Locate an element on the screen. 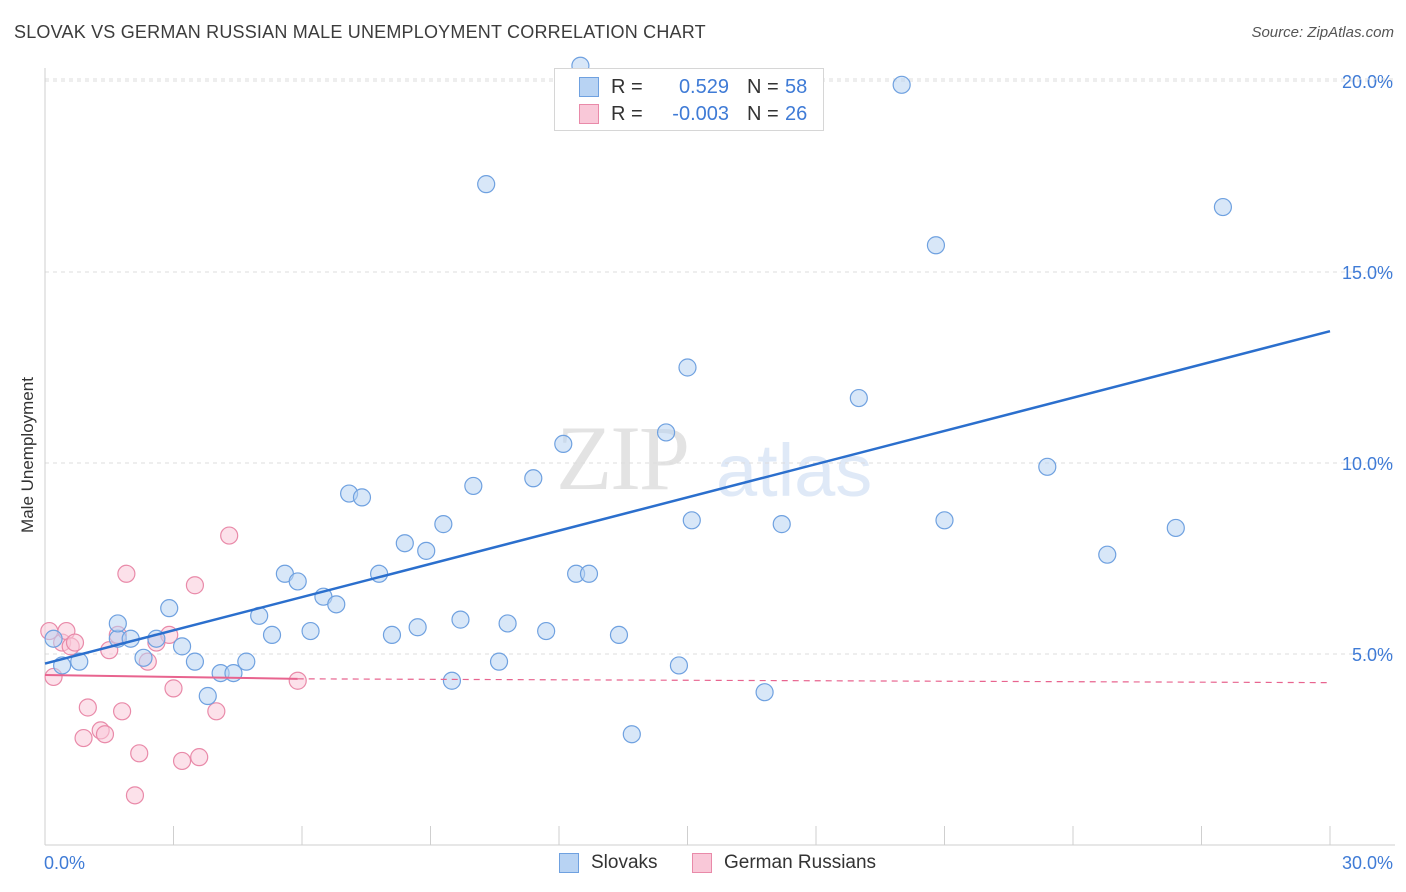  n-value: 26 is located at coordinates (796, 113).